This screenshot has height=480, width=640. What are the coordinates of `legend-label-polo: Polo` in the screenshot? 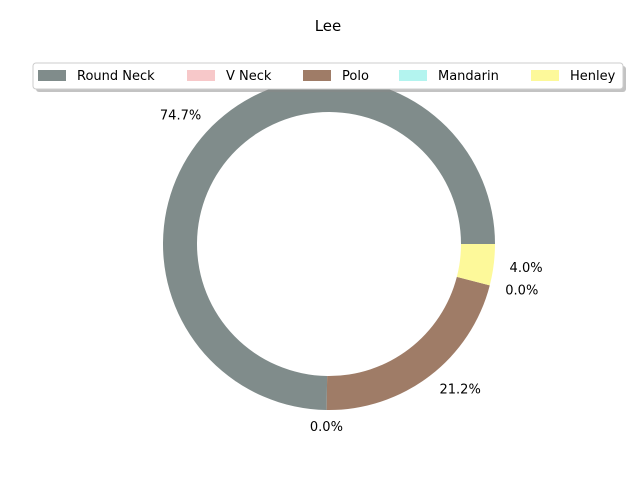 It's located at (355, 76).